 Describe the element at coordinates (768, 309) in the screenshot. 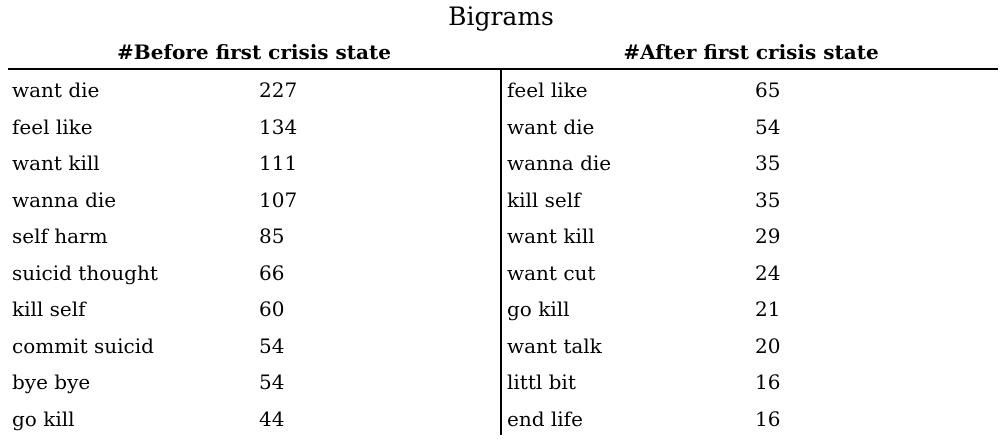

I see `bigram-count: 21` at that location.